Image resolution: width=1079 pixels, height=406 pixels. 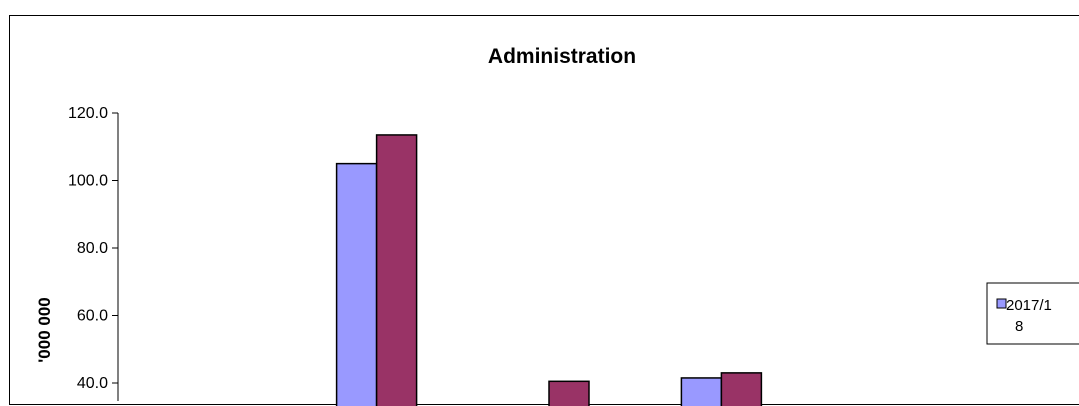 I want to click on legend-entry-line-2: 8, so click(x=1019, y=326).